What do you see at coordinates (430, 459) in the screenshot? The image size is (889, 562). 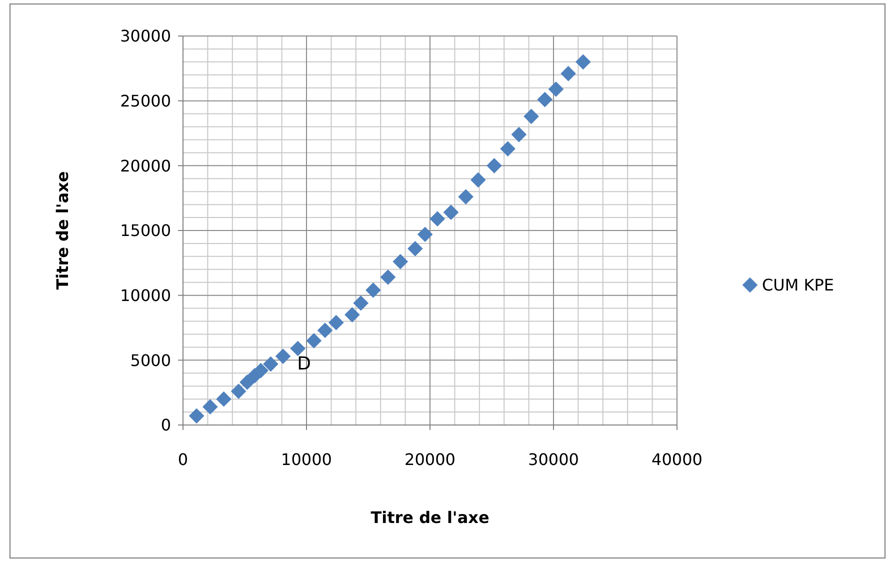 I see `x-tick-label: 20000` at bounding box center [430, 459].